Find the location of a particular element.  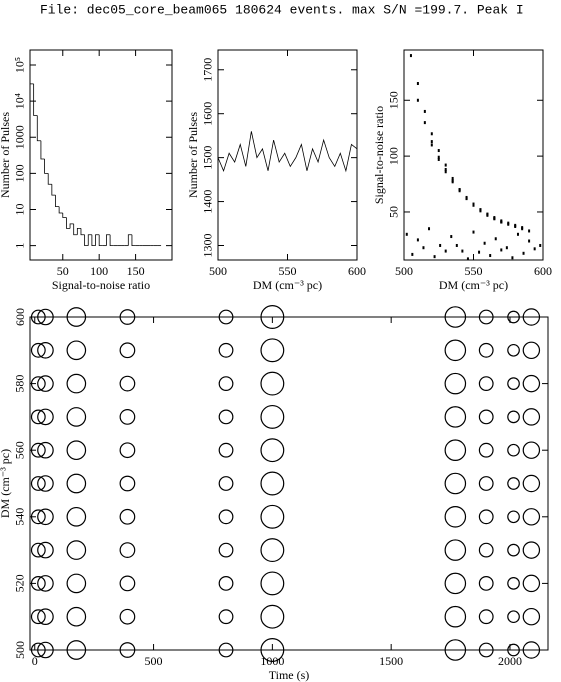

y-tick-label: 1300 is located at coordinates (208, 246).